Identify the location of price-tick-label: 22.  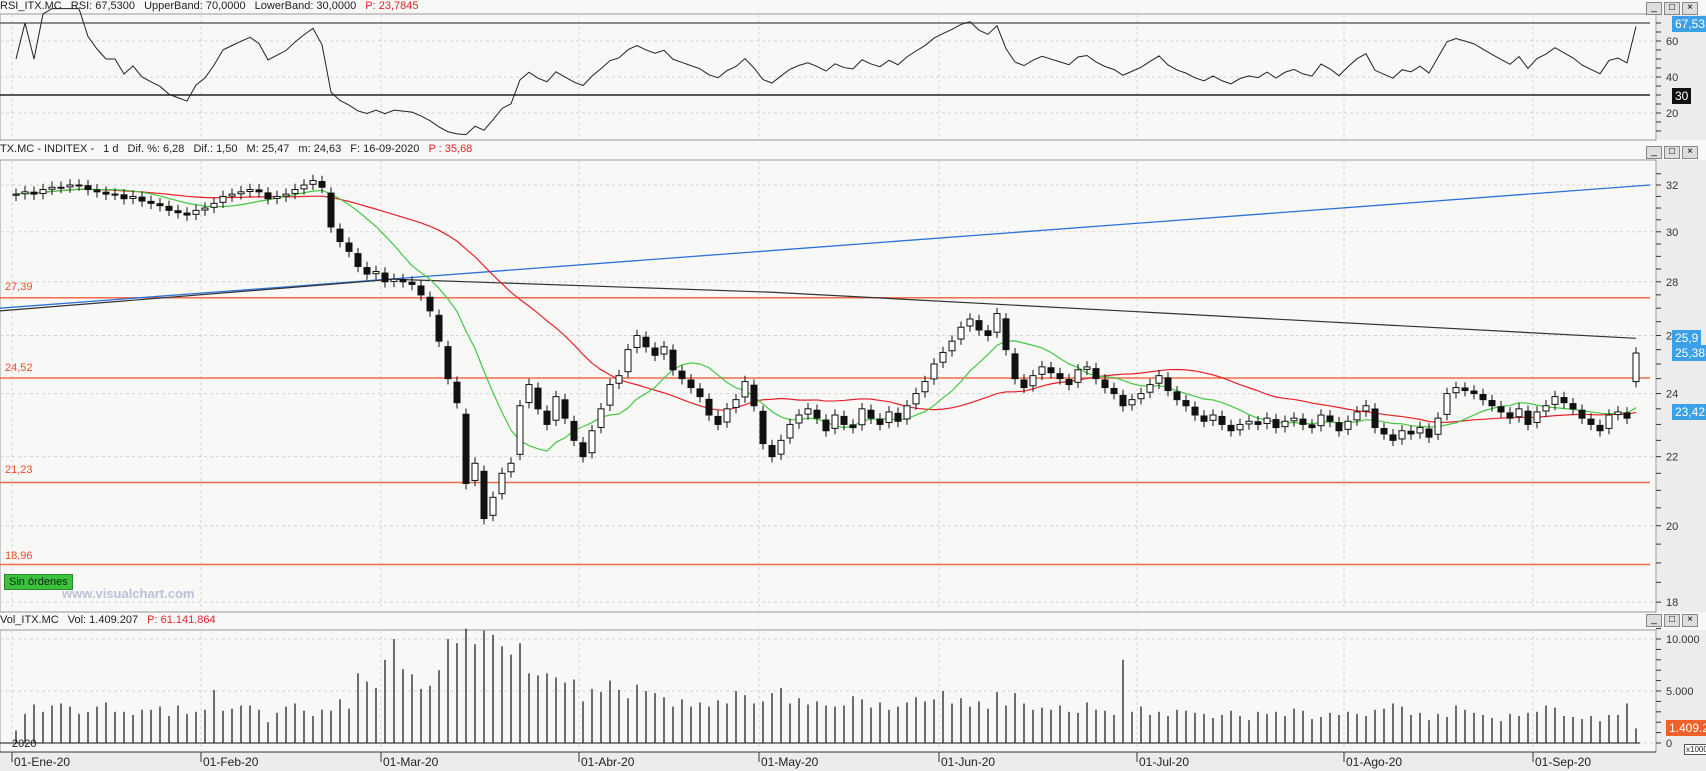
(1672, 458).